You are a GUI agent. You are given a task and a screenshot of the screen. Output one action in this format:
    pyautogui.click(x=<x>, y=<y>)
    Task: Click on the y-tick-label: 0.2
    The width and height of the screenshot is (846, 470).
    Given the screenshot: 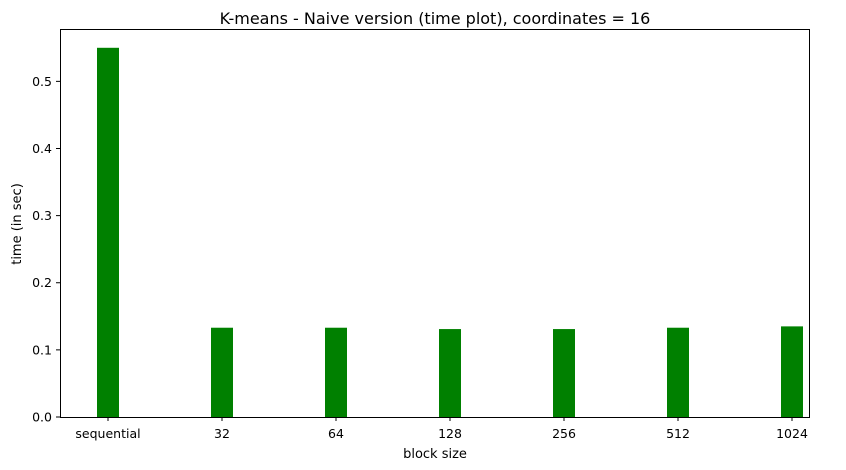 What is the action you would take?
    pyautogui.click(x=42, y=282)
    